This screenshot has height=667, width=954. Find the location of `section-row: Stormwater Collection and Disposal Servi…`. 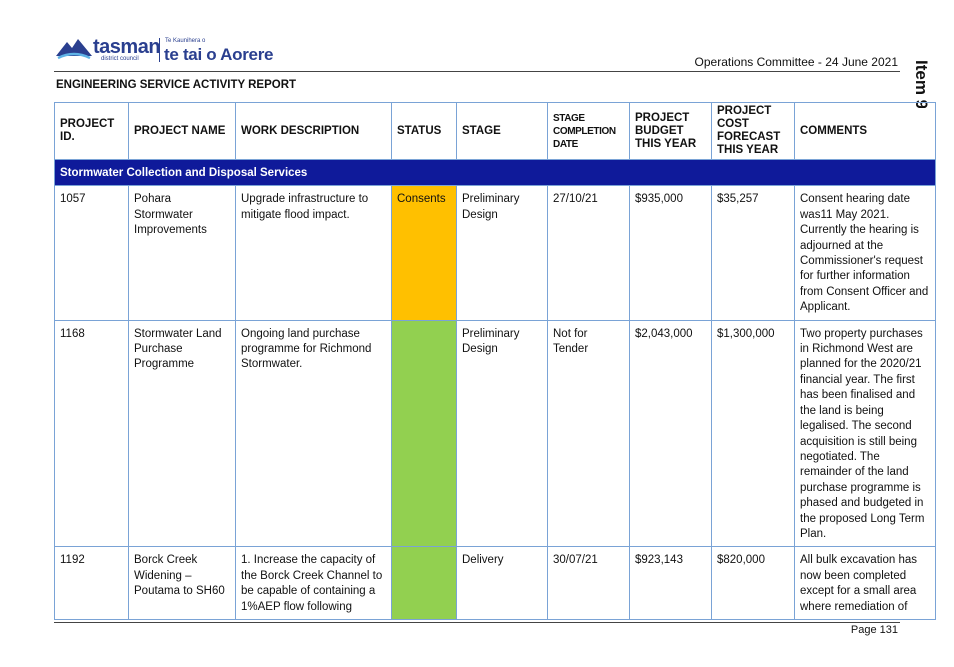

section-row: Stormwater Collection and Disposal Servi… is located at coordinates (495, 172).